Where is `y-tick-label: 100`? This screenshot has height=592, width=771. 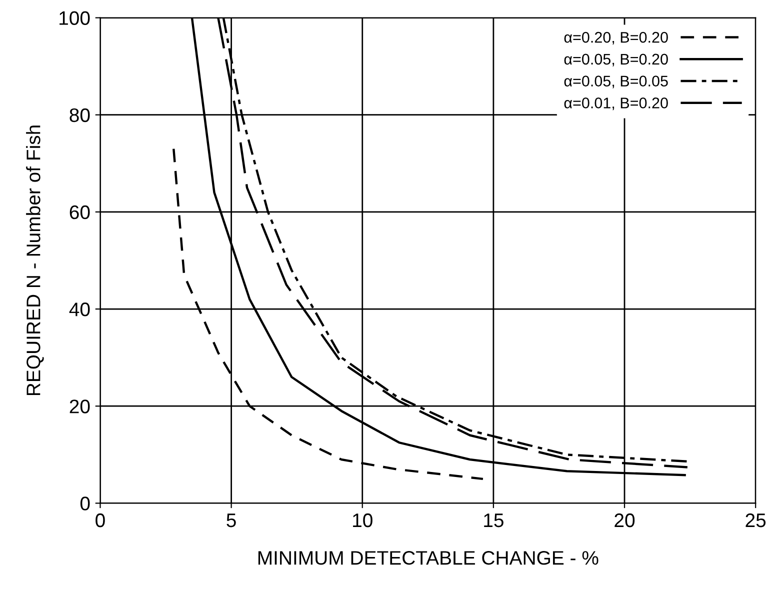
y-tick-label: 100 is located at coordinates (75, 18).